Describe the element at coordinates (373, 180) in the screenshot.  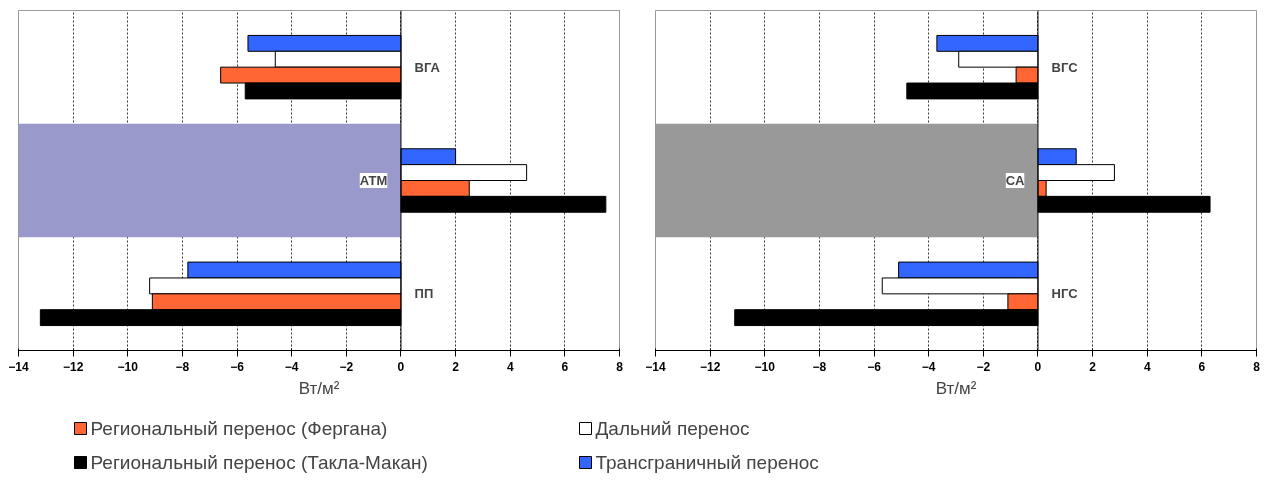
I see `category-label: АТМ` at that location.